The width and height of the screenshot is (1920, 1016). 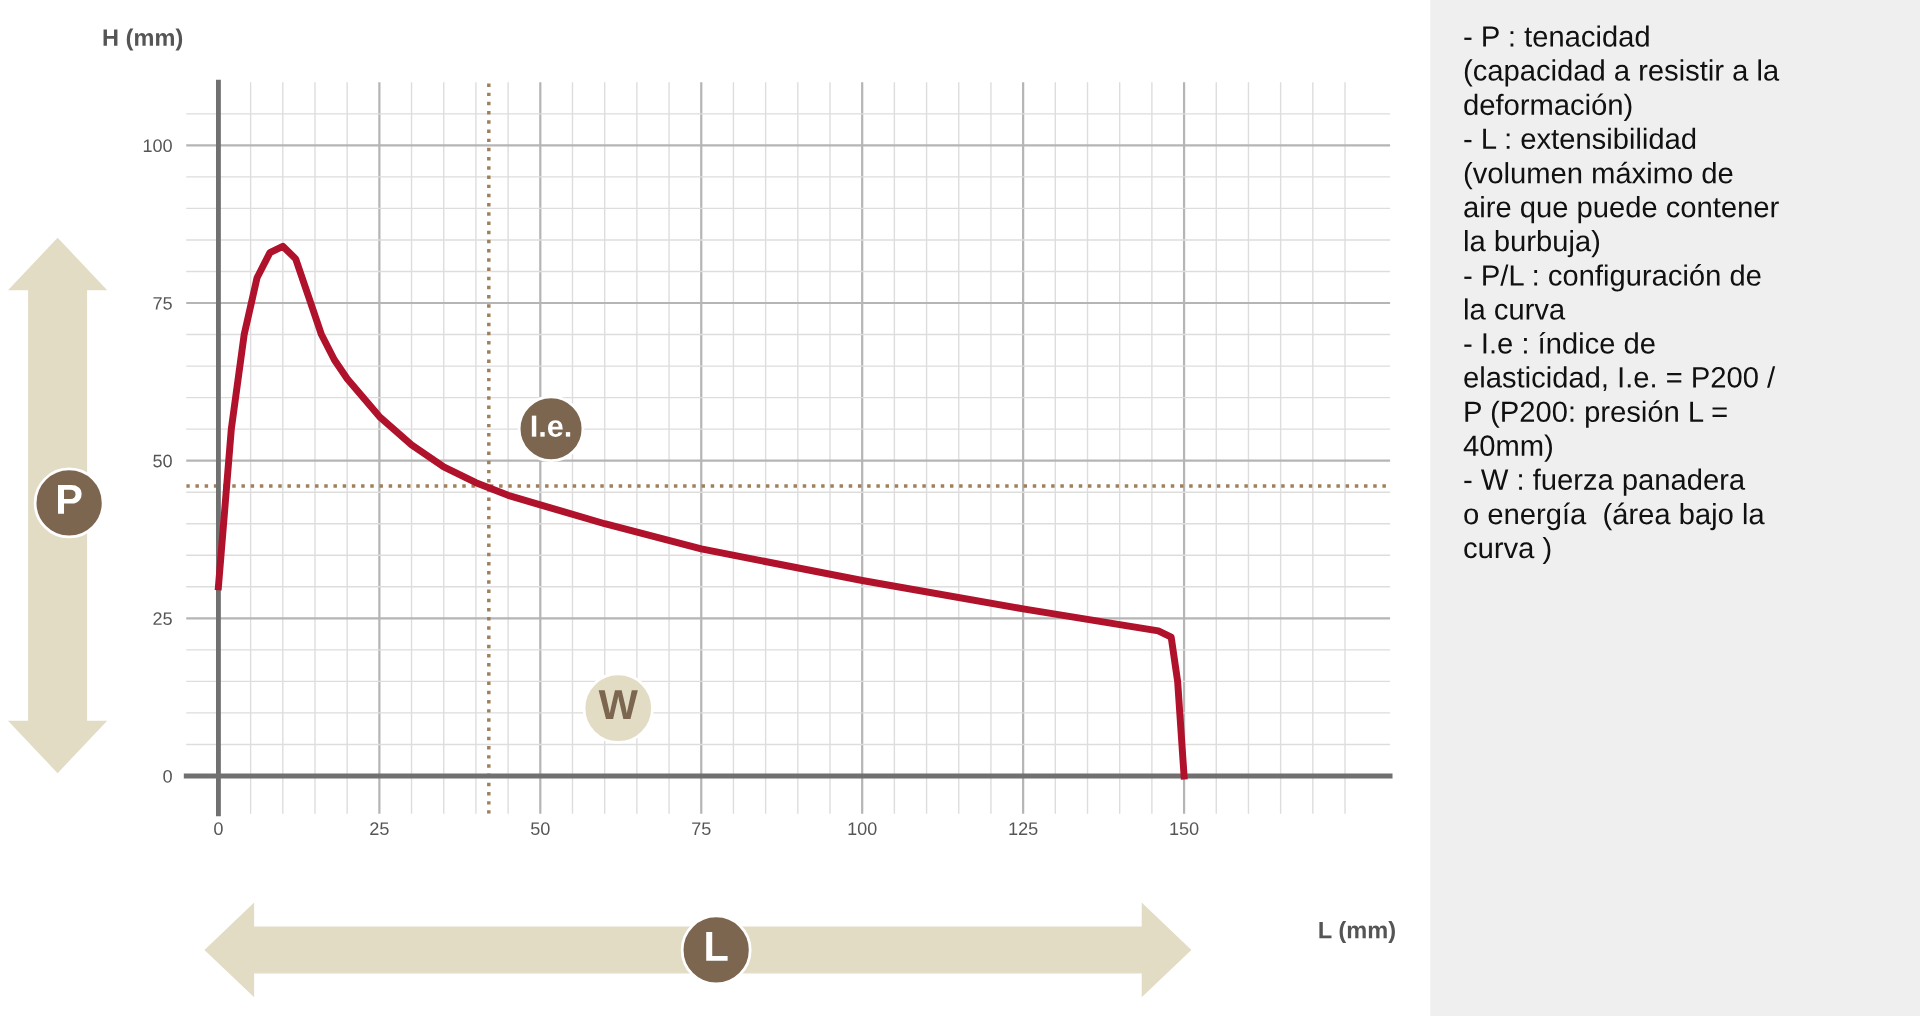 I want to click on x-tick-label: 75, so click(x=701, y=829).